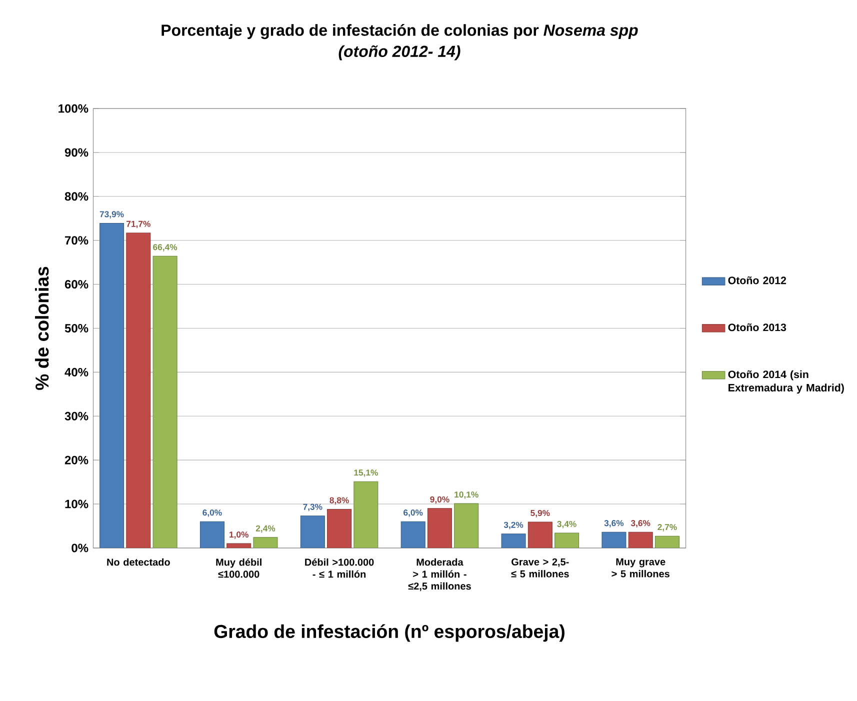 Image resolution: width=857 pixels, height=701 pixels. I want to click on y-axis-title: % de colonias, so click(42, 328).